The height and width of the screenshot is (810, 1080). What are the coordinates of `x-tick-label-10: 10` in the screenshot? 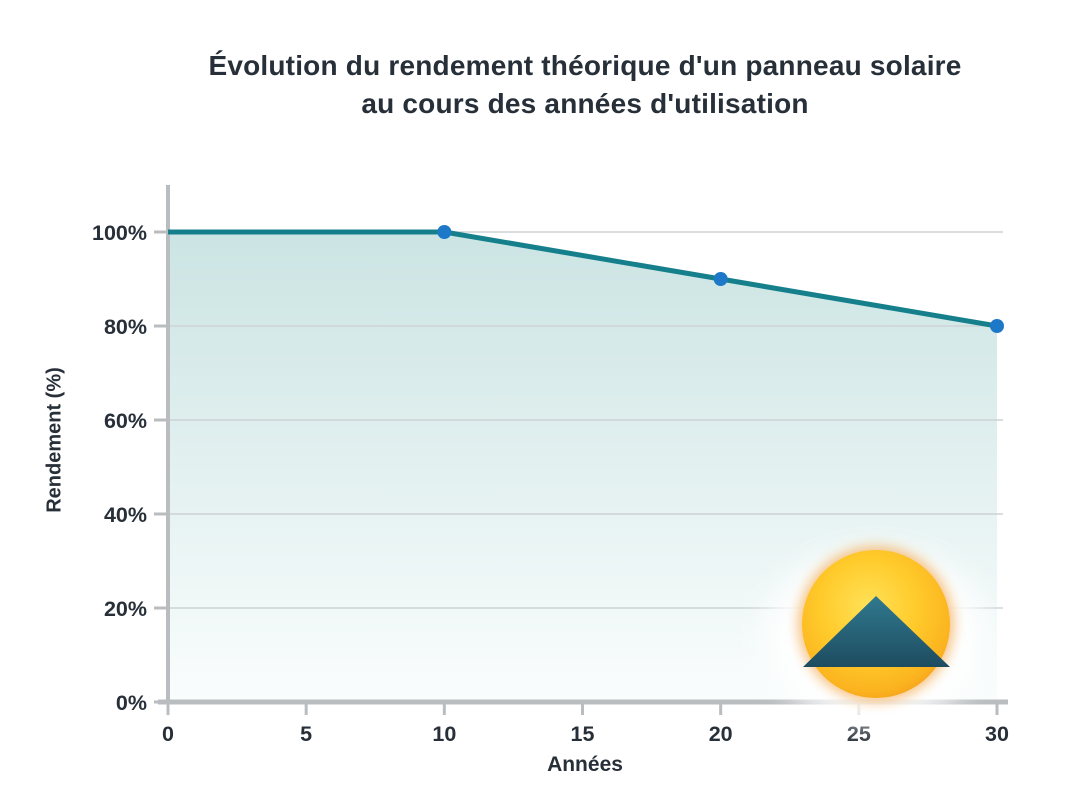 It's located at (444, 734).